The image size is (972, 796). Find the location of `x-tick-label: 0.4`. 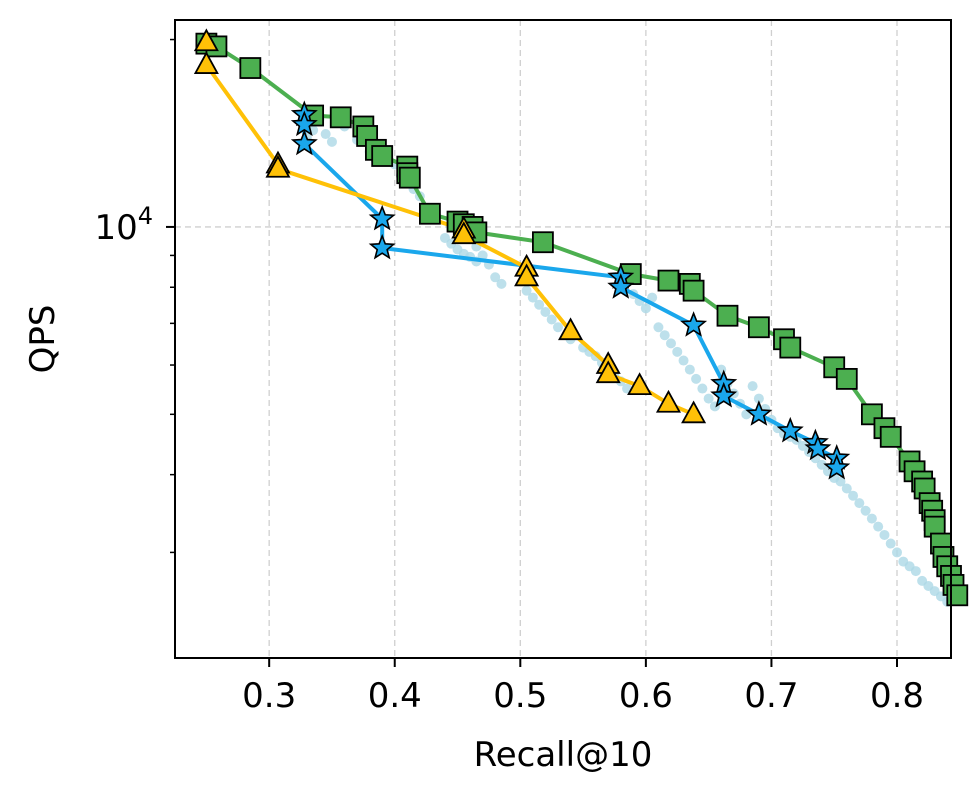

x-tick-label: 0.4 is located at coordinates (395, 696).